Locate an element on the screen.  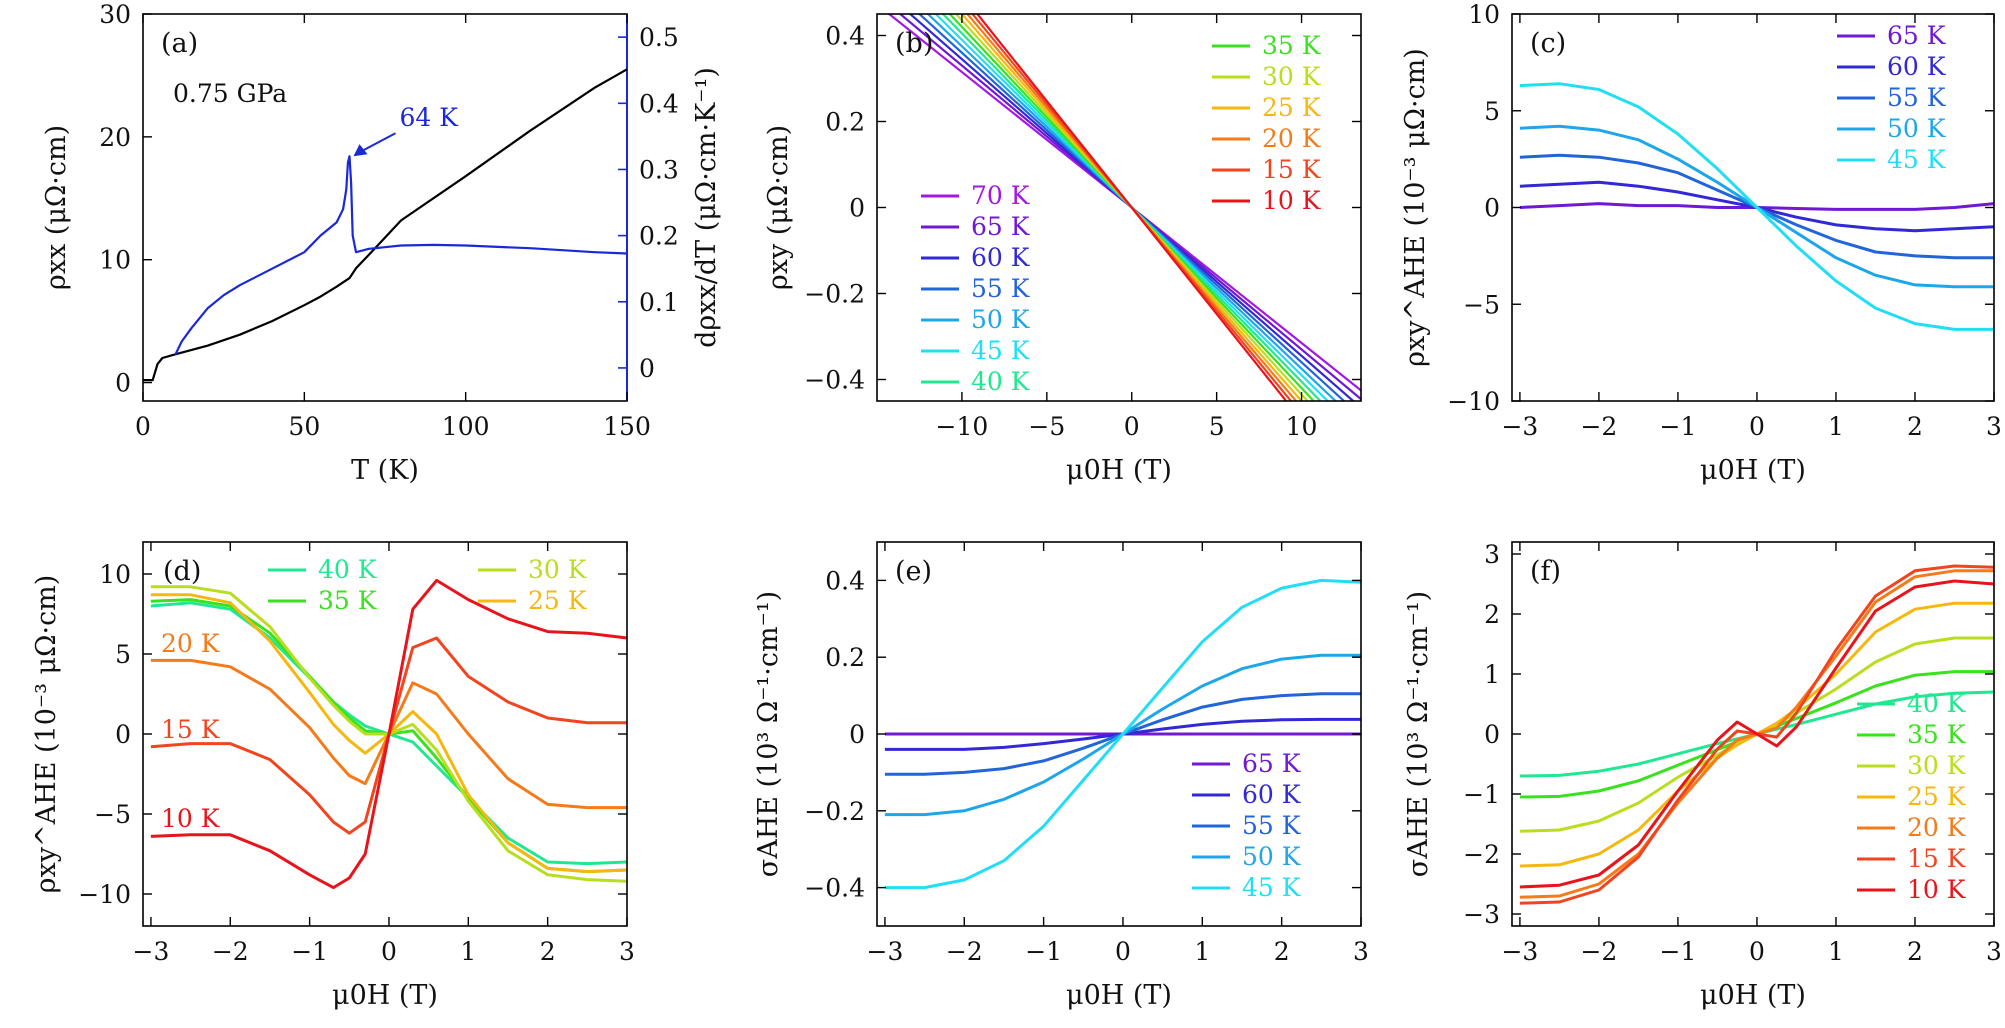
legend-label: 35 K is located at coordinates (348, 600).